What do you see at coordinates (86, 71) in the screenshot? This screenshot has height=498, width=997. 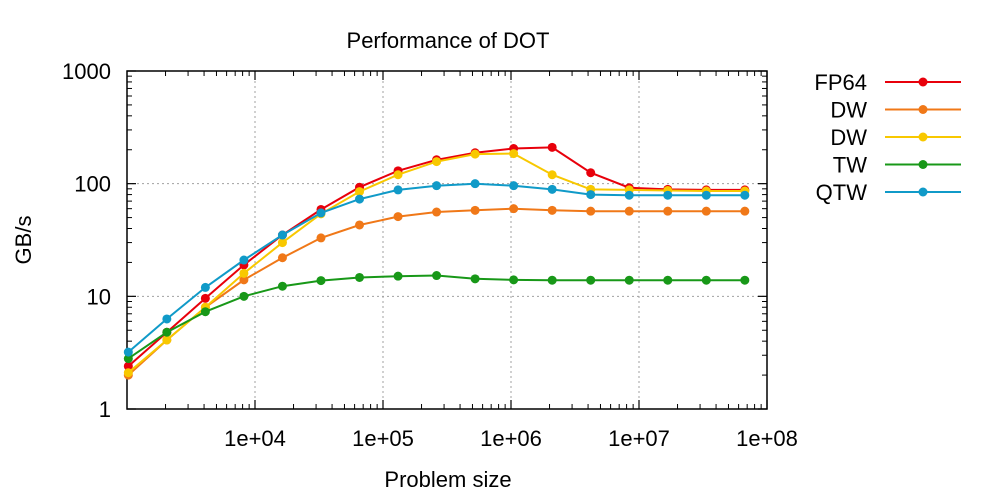 I see `y-tick-label: 1000` at bounding box center [86, 71].